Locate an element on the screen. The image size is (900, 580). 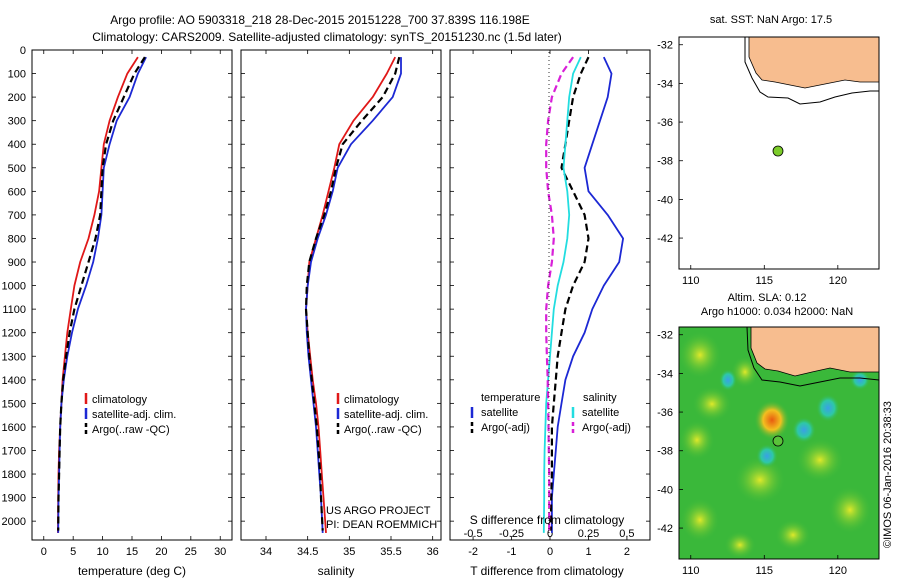
depth-tick-label: 1000 is located at coordinates (14, 287).